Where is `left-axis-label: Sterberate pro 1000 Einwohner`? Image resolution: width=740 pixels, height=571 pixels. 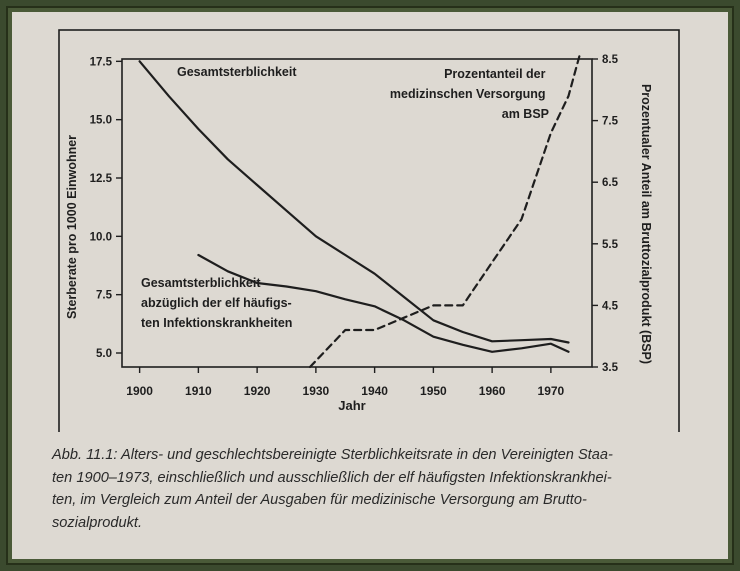
left-axis-label: Sterberate pro 1000 Einwohner is located at coordinates (72, 227).